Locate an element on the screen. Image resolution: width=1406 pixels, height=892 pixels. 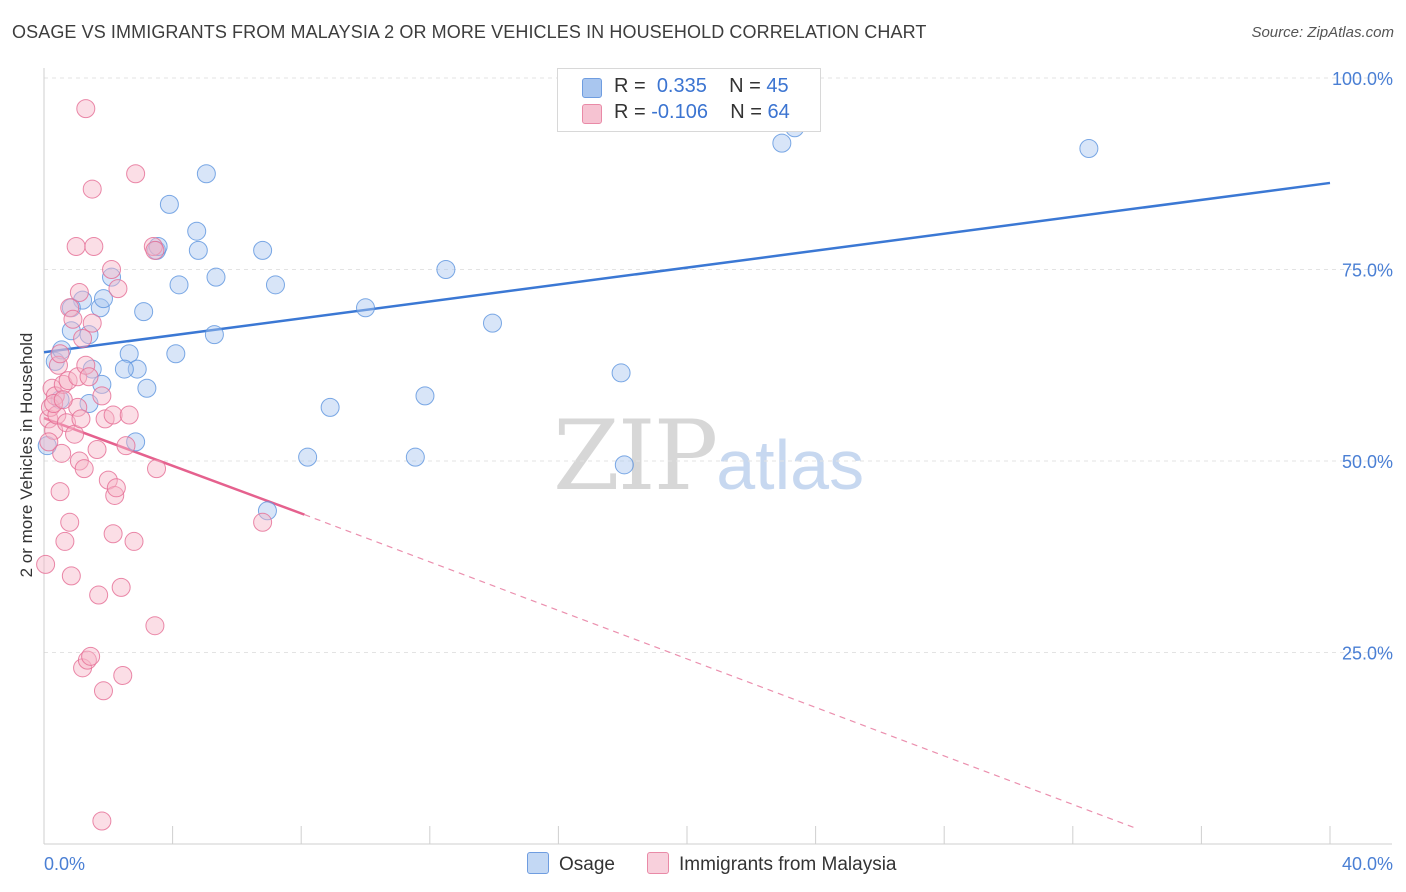
legend-malaysia-swatch is located at coordinates (658, 863).